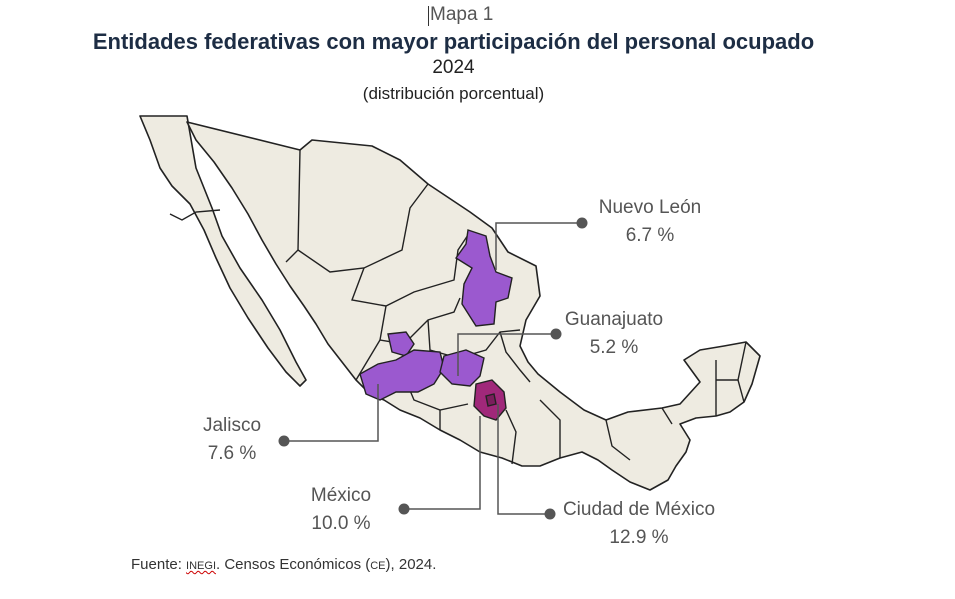  Describe the element at coordinates (650, 222) in the screenshot. I see `label-nuevo-leon: Nuevo León 6.7 %` at that location.